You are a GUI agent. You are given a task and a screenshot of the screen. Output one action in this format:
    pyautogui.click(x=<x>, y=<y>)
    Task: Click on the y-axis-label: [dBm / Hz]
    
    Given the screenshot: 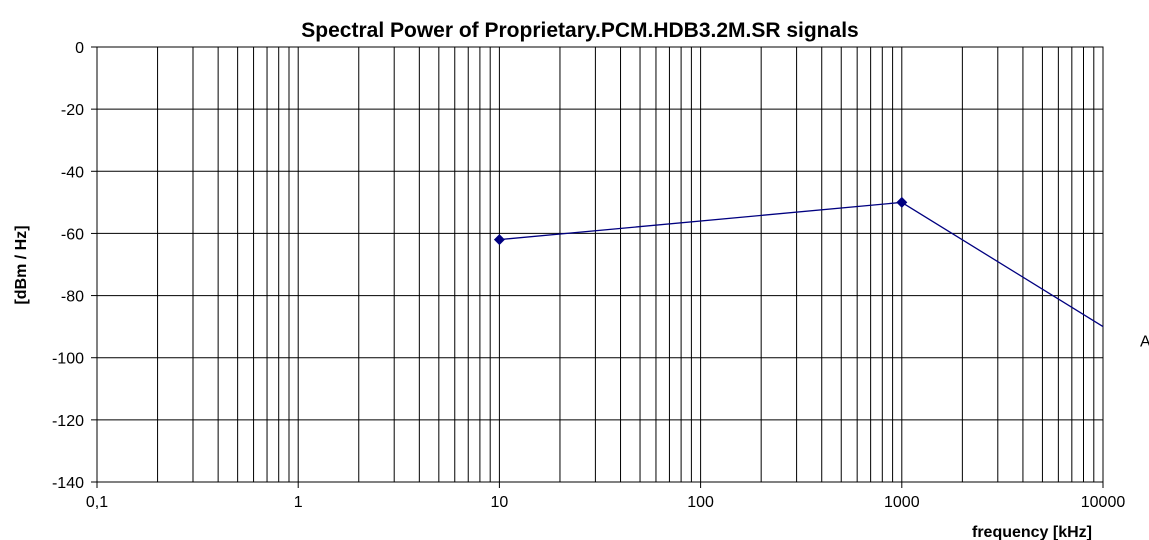 What is the action you would take?
    pyautogui.click(x=21, y=264)
    